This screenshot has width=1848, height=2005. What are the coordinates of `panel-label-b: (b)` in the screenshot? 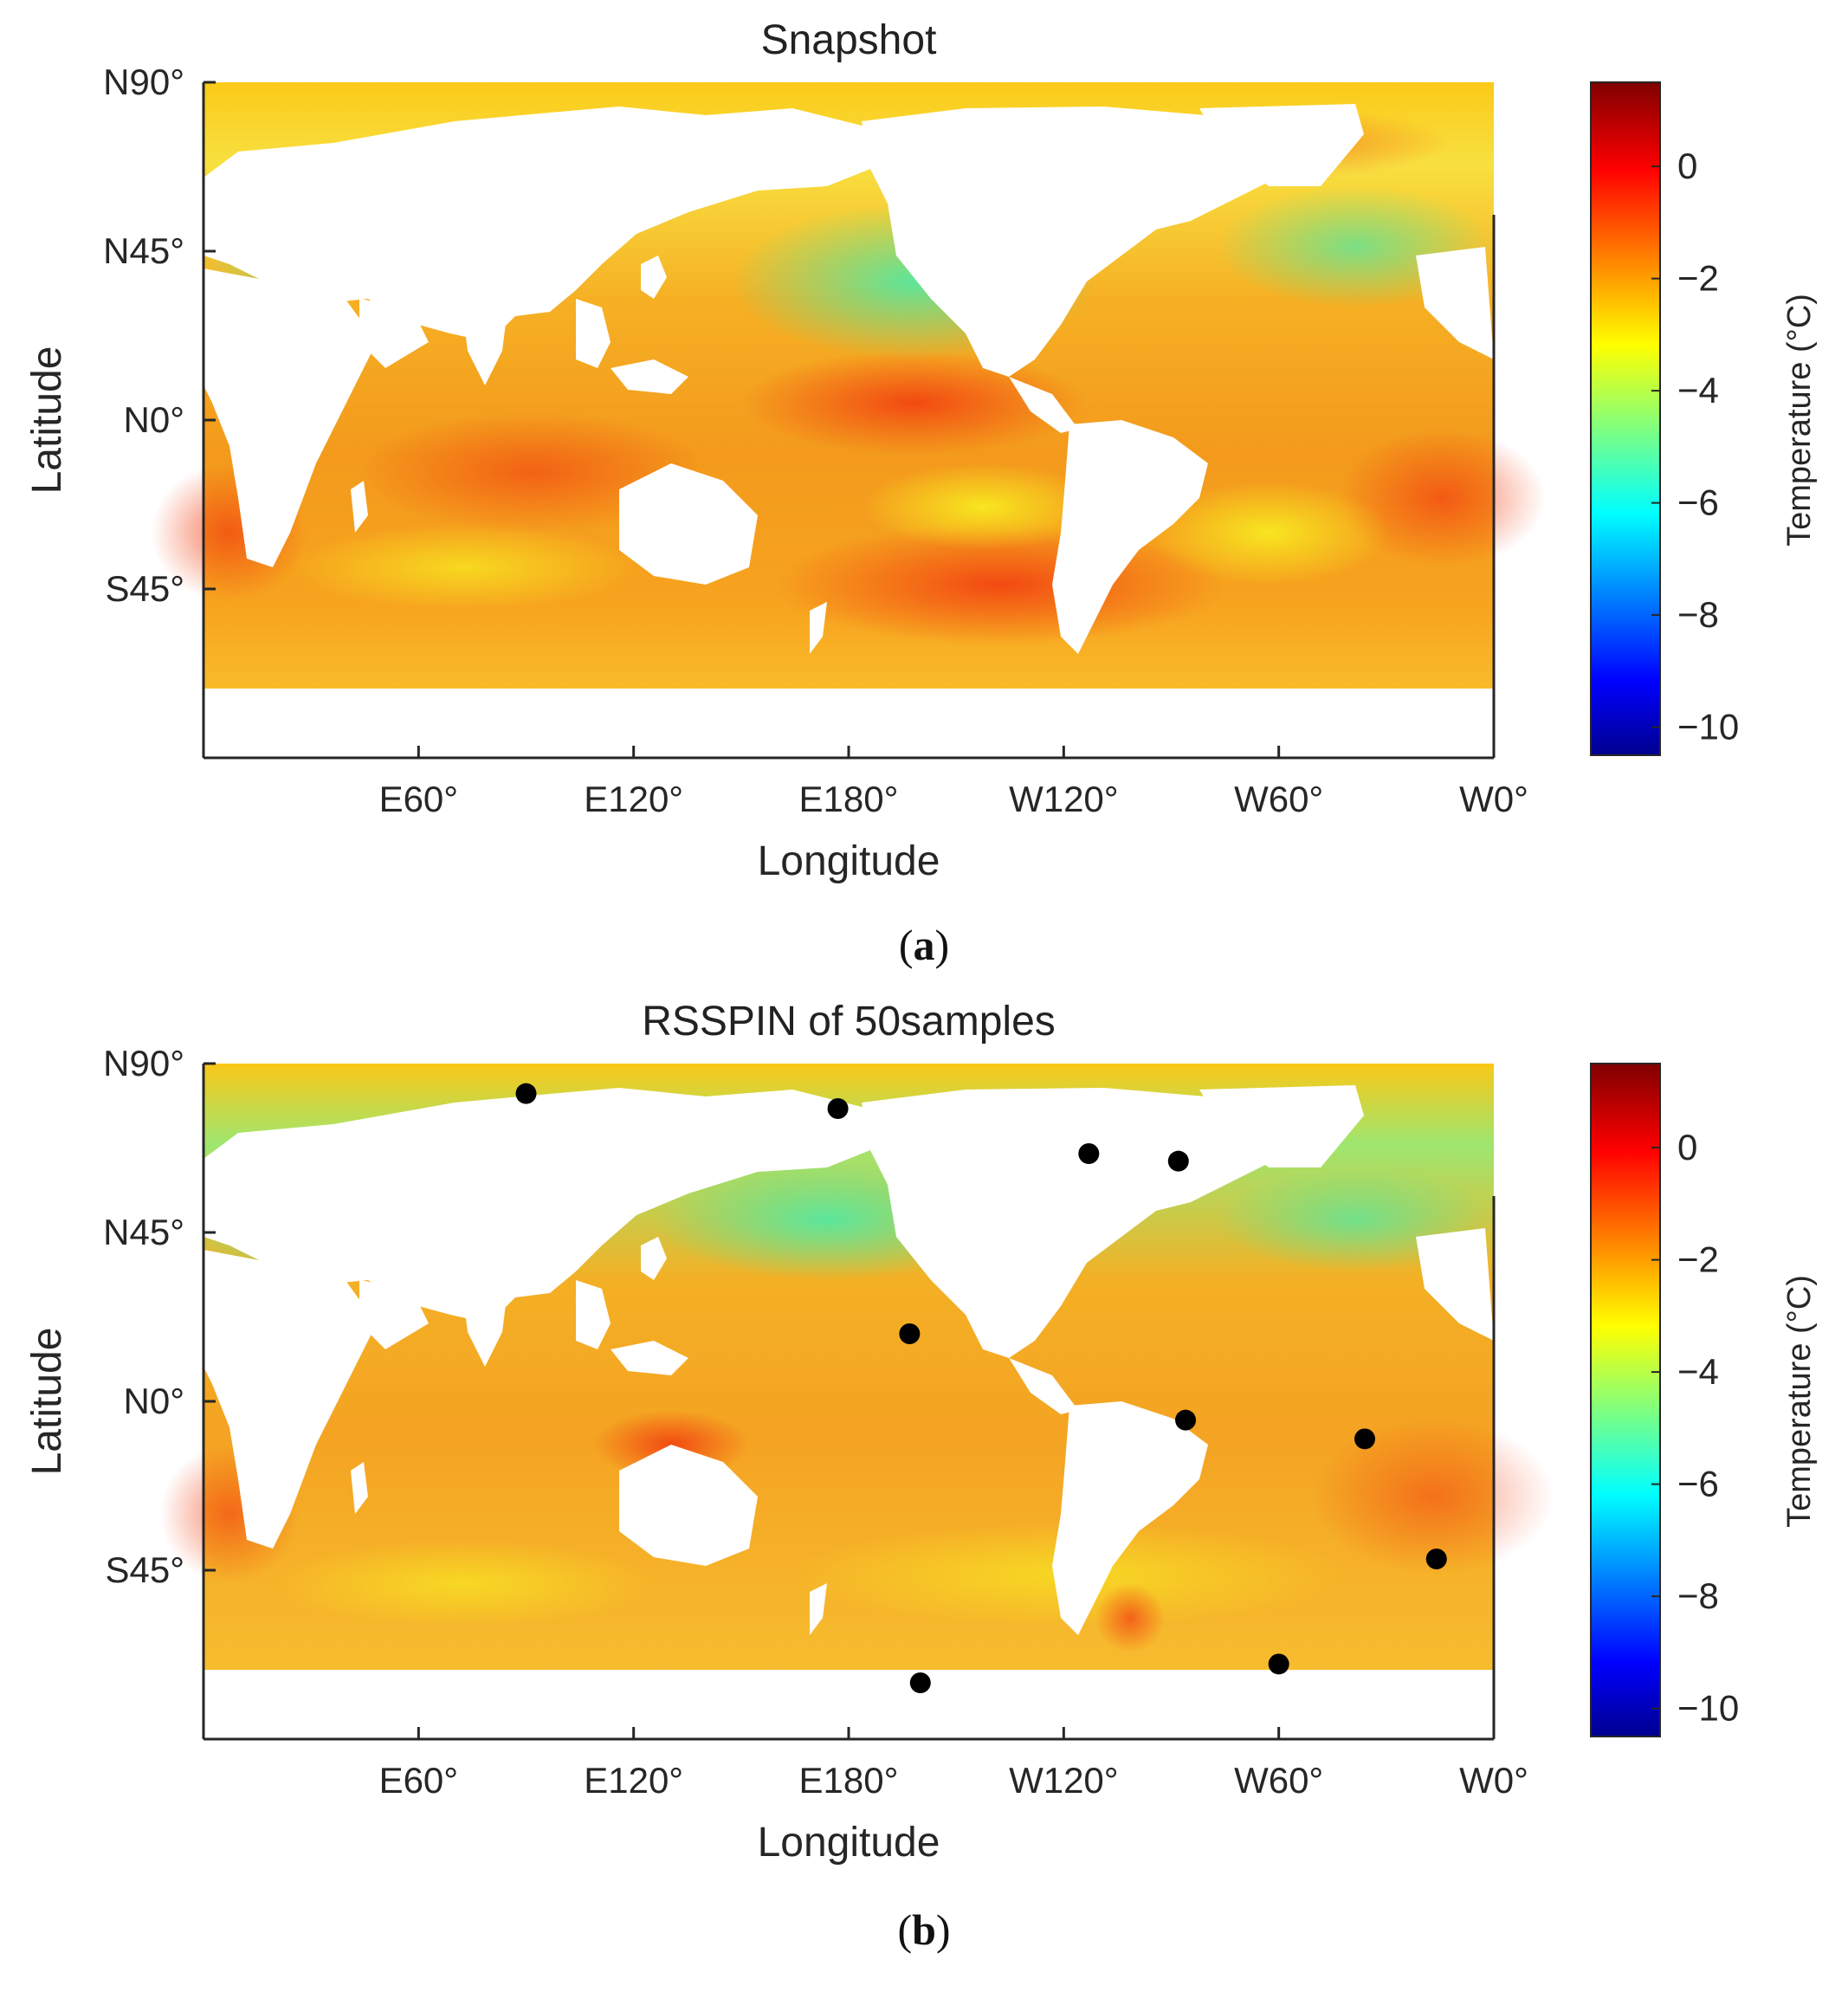 It's located at (923, 1929).